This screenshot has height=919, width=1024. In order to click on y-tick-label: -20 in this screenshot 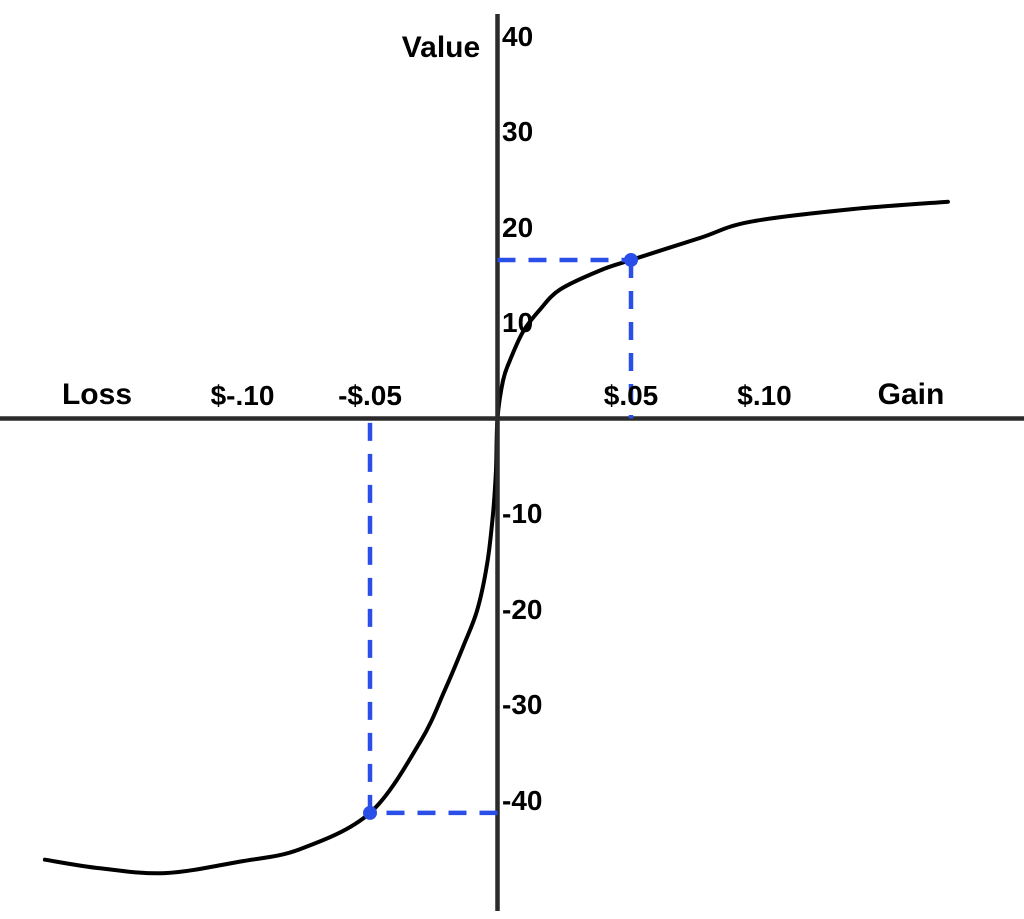, I will do `click(522, 609)`.